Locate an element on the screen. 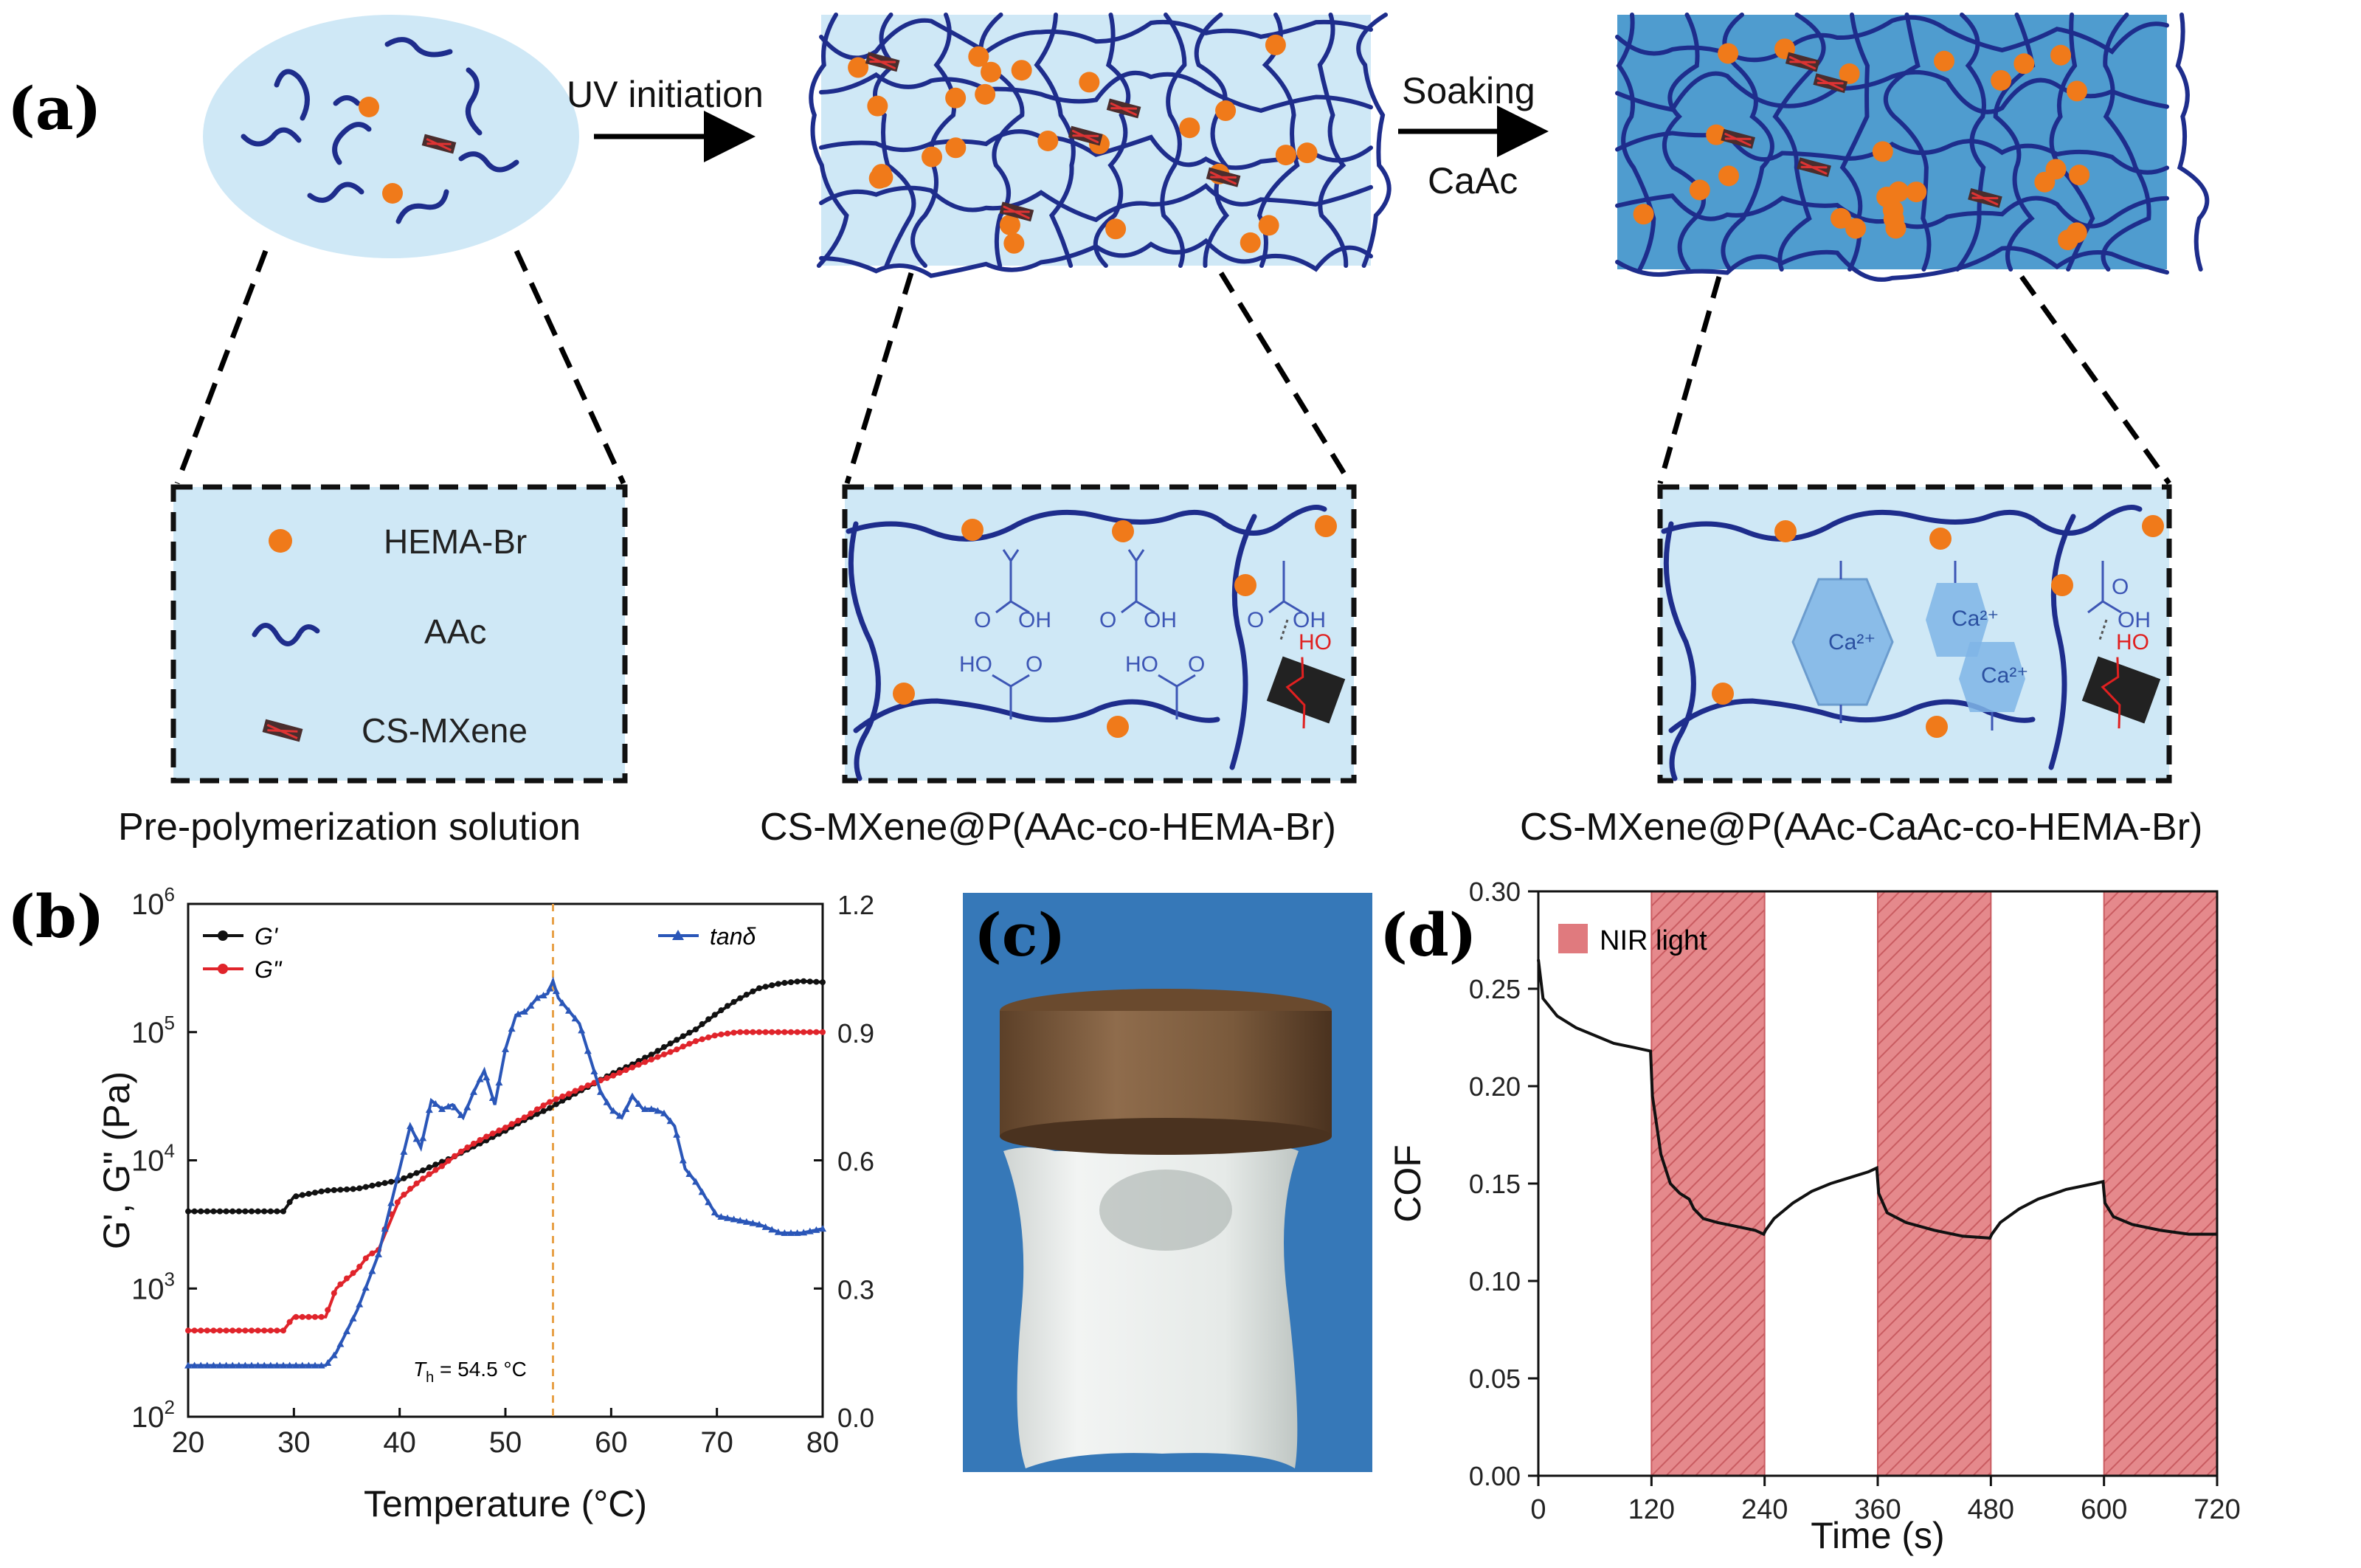  svg-text: HO is located at coordinates (1315, 642).